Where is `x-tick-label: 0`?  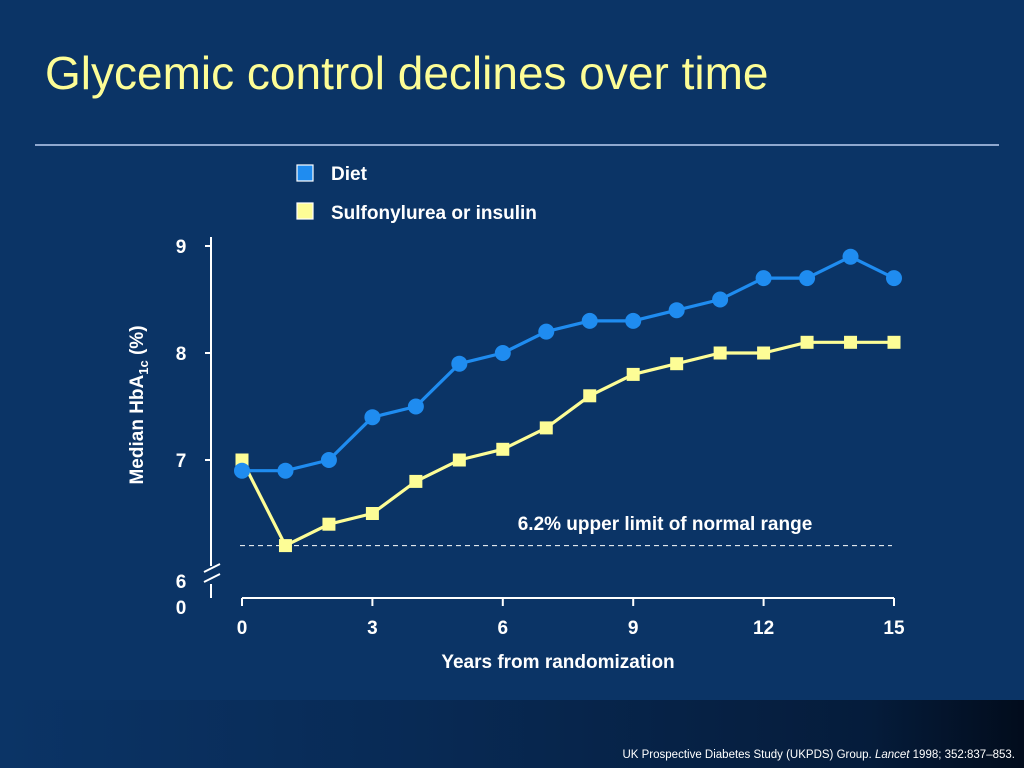
x-tick-label: 0 is located at coordinates (242, 628).